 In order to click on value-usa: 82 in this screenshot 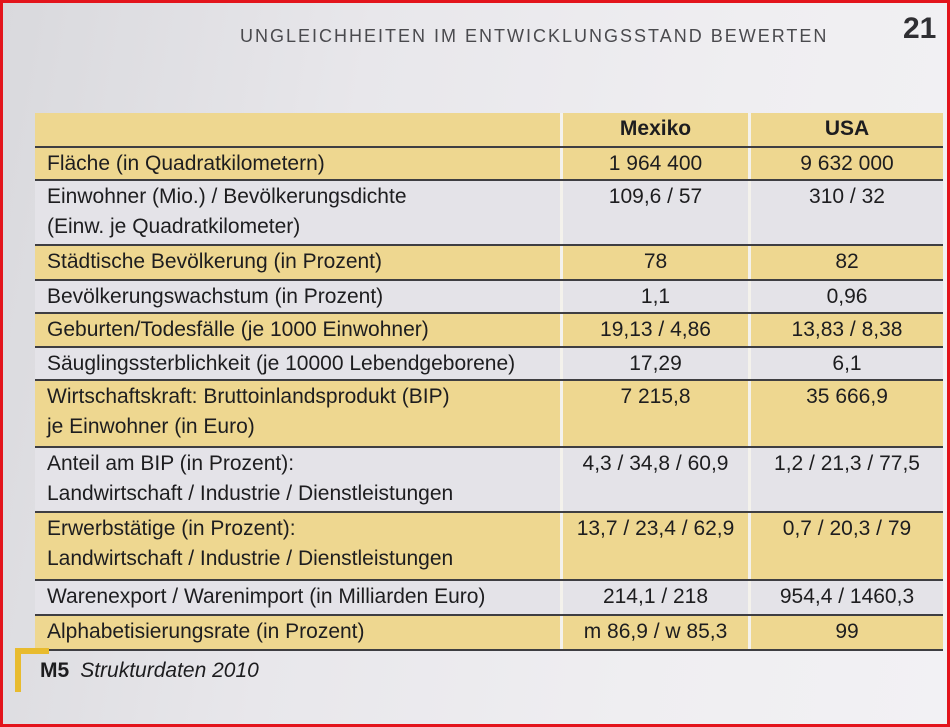, I will do `click(845, 262)`.